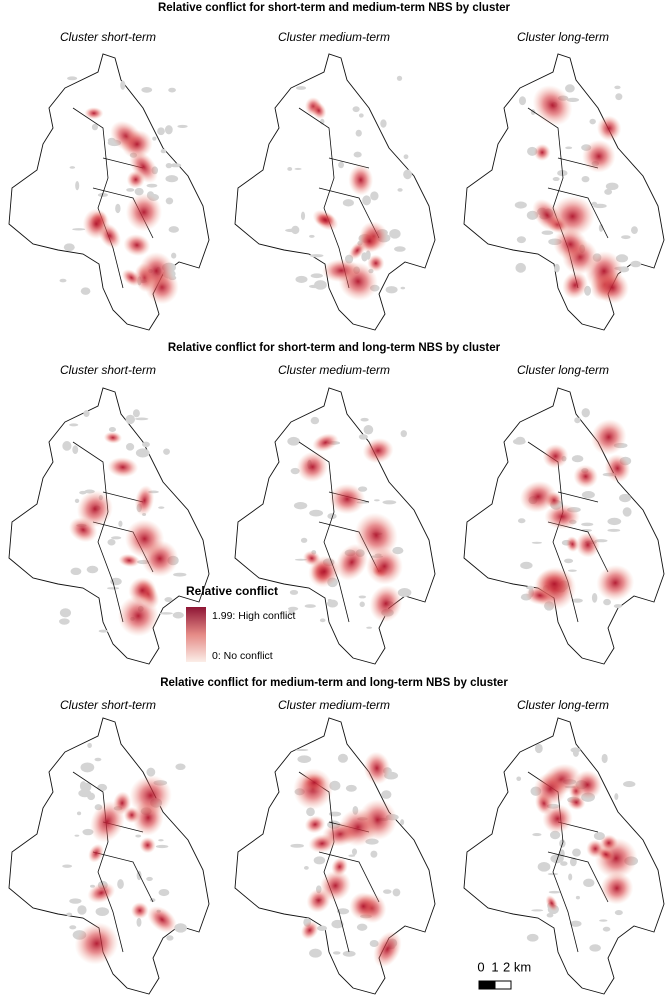 The width and height of the screenshot is (668, 1004). Describe the element at coordinates (494, 966) in the screenshot. I see `scale-label: 1` at that location.